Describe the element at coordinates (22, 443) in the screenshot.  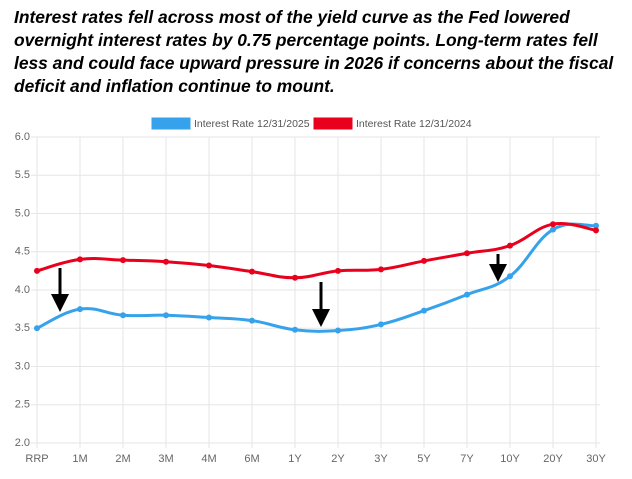
I see `y-tick-label: 2.0` at that location.